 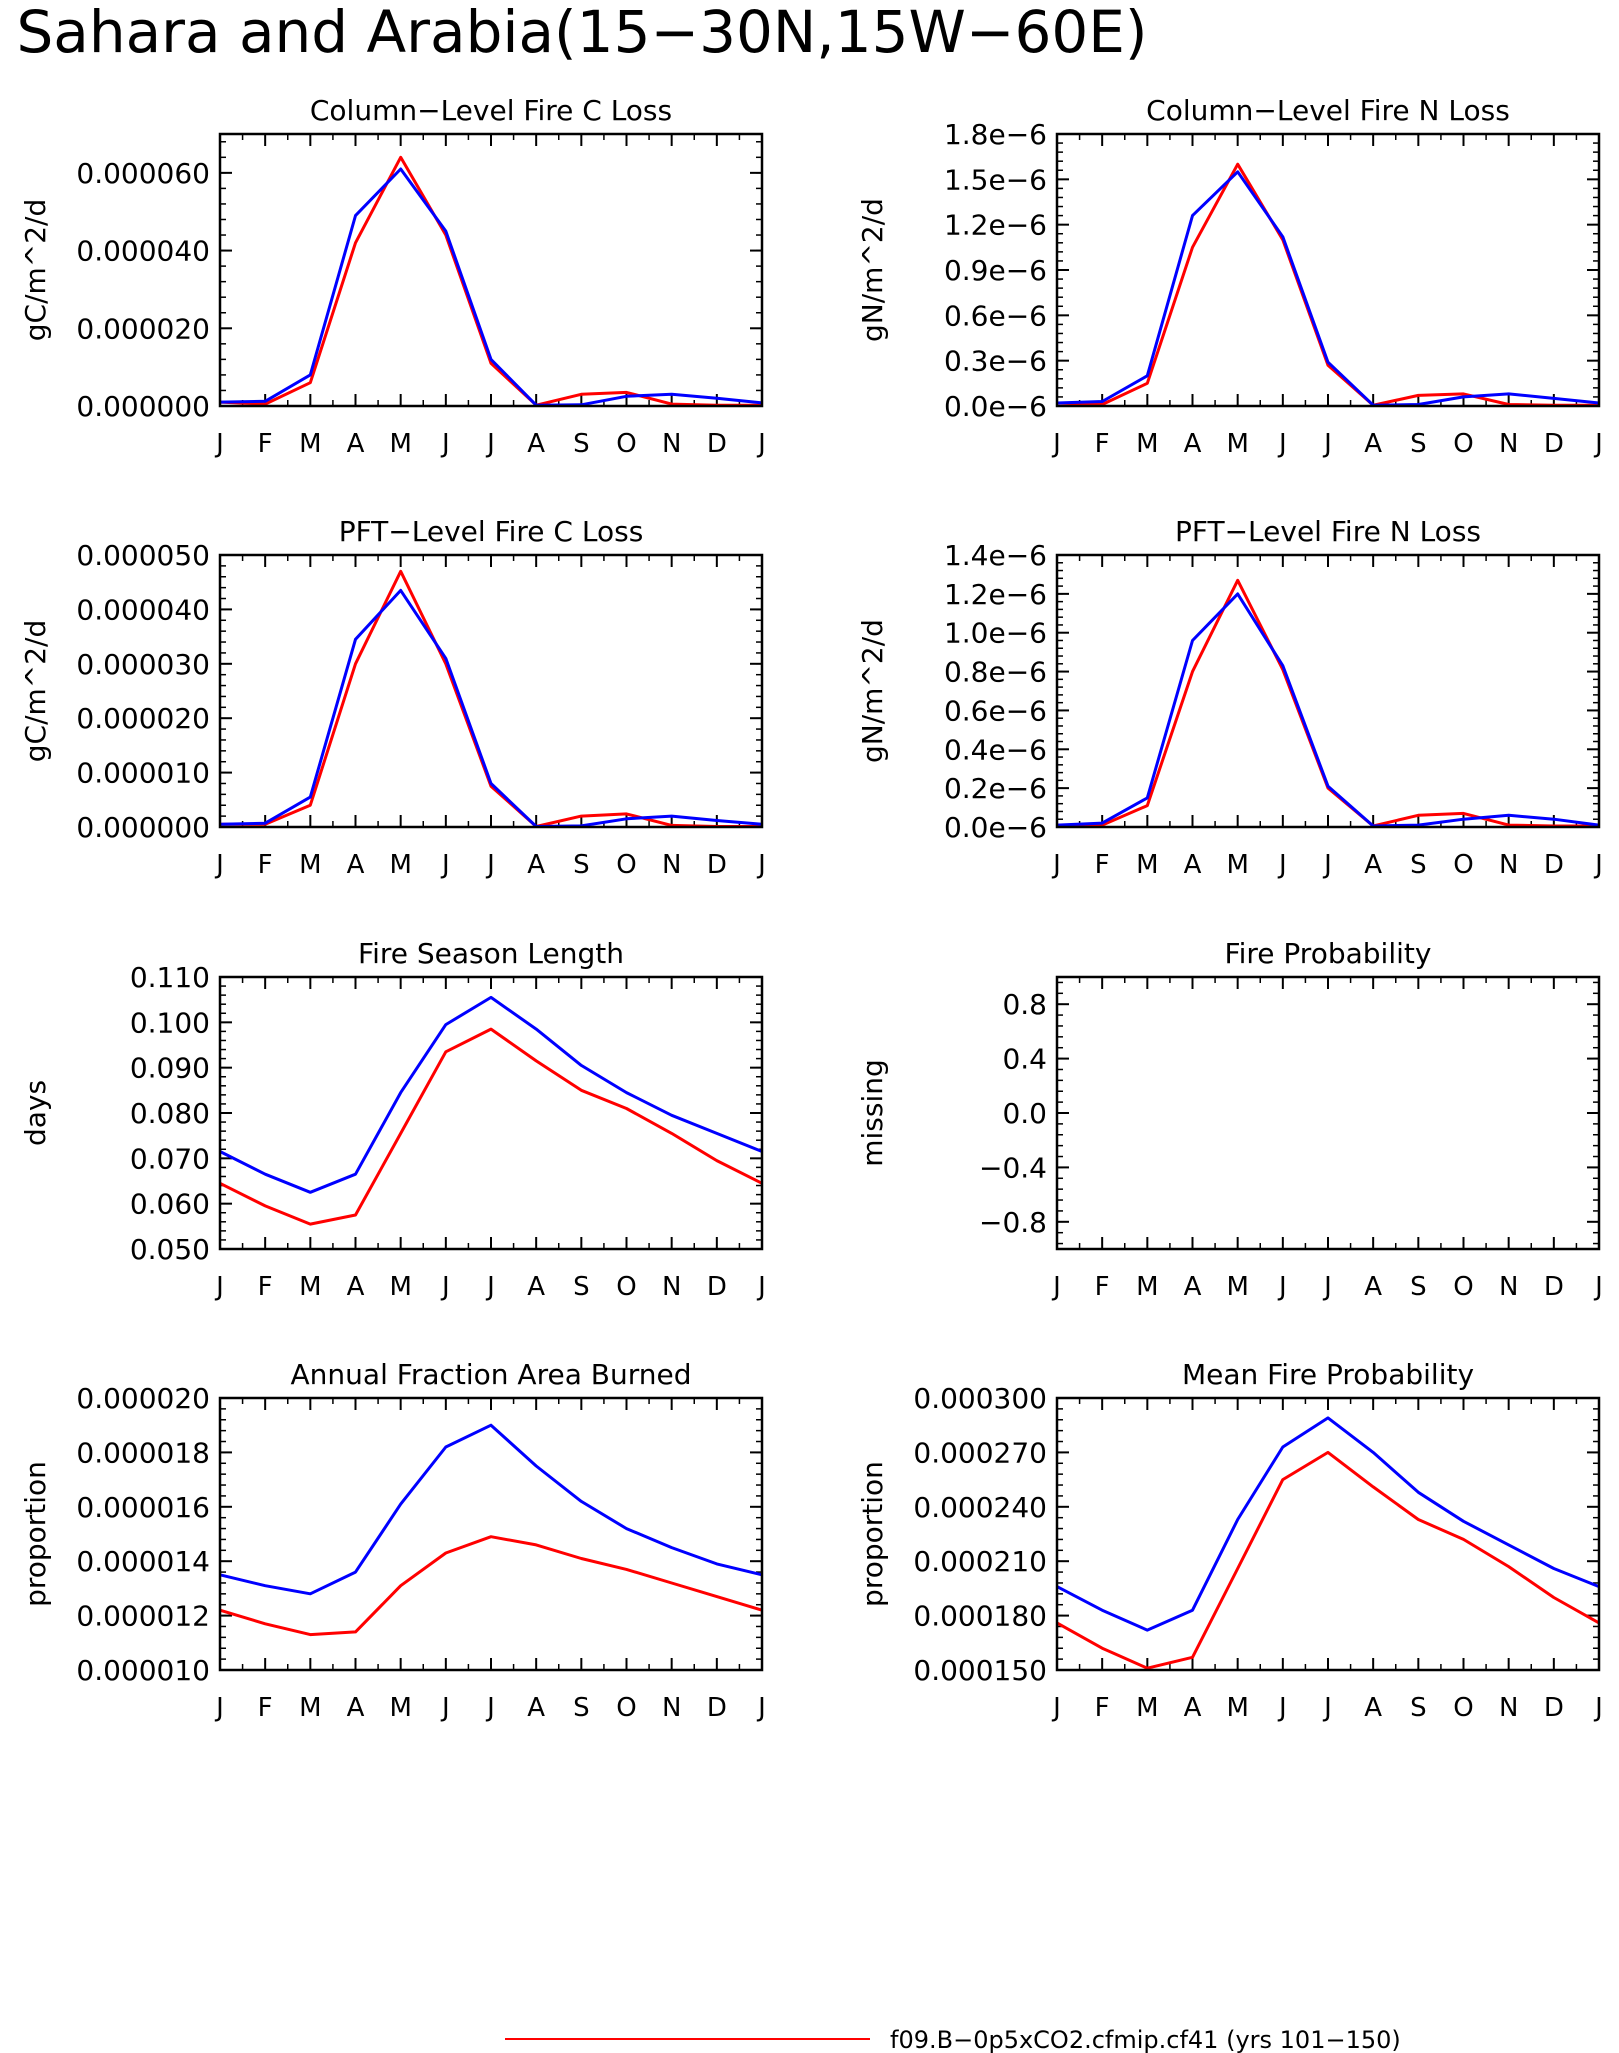 I want to click on y-tick-label: 0.000270, so click(x=980, y=1452).